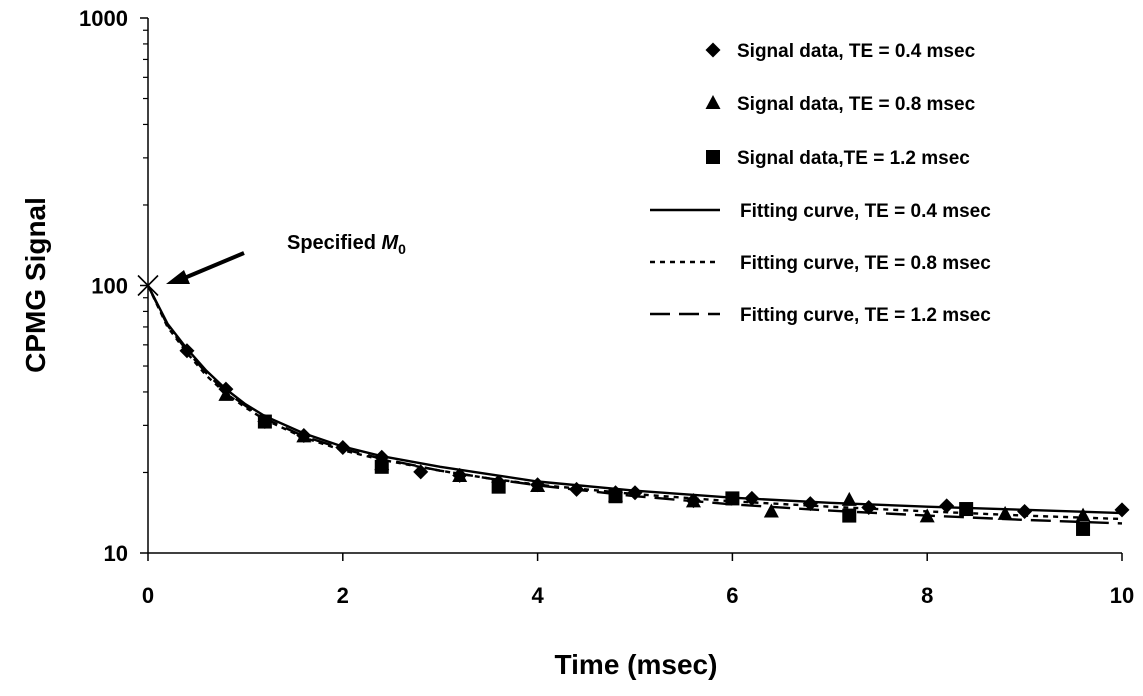 Image resolution: width=1143 pixels, height=696 pixels. What do you see at coordinates (856, 51) in the screenshot?
I see `legend-label: Signal data, TE = 0.4 msec` at bounding box center [856, 51].